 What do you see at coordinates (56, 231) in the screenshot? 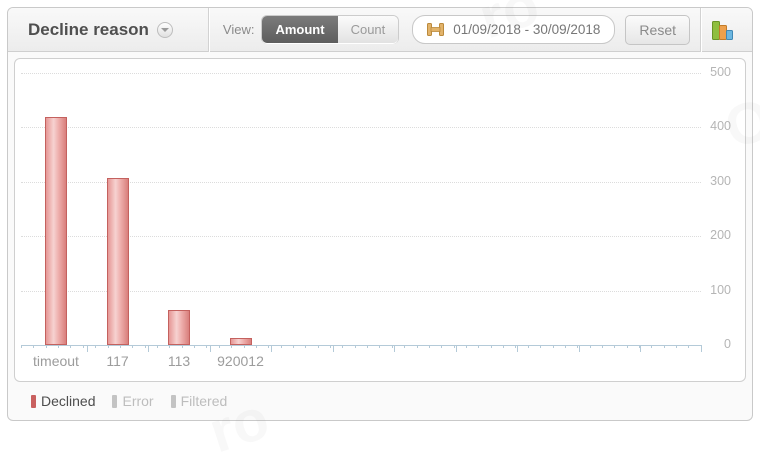
I see `bar-timeout` at bounding box center [56, 231].